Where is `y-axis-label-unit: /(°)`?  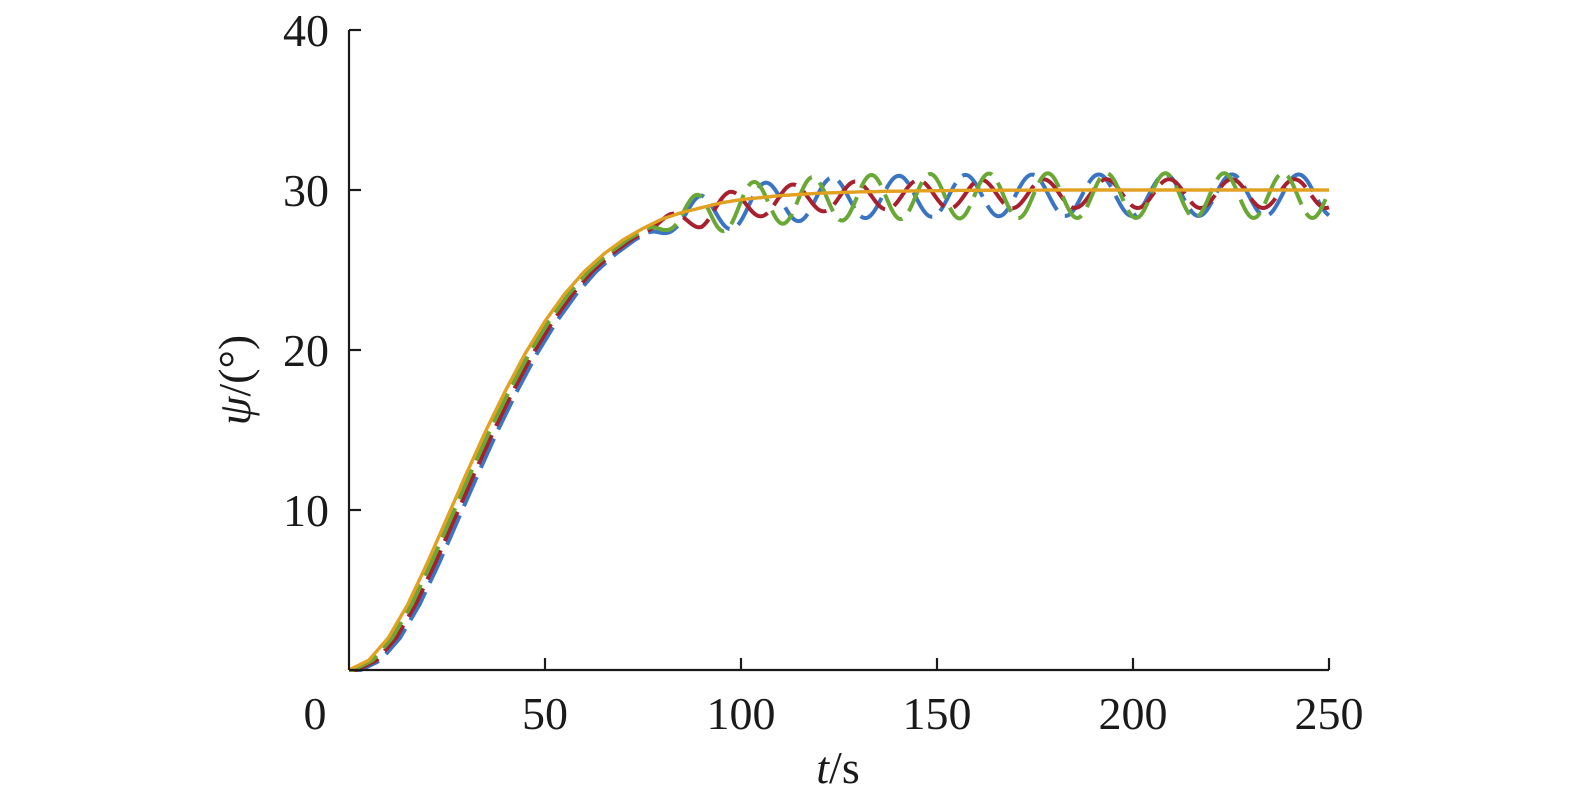
y-axis-label-unit: /(°) is located at coordinates (234, 366).